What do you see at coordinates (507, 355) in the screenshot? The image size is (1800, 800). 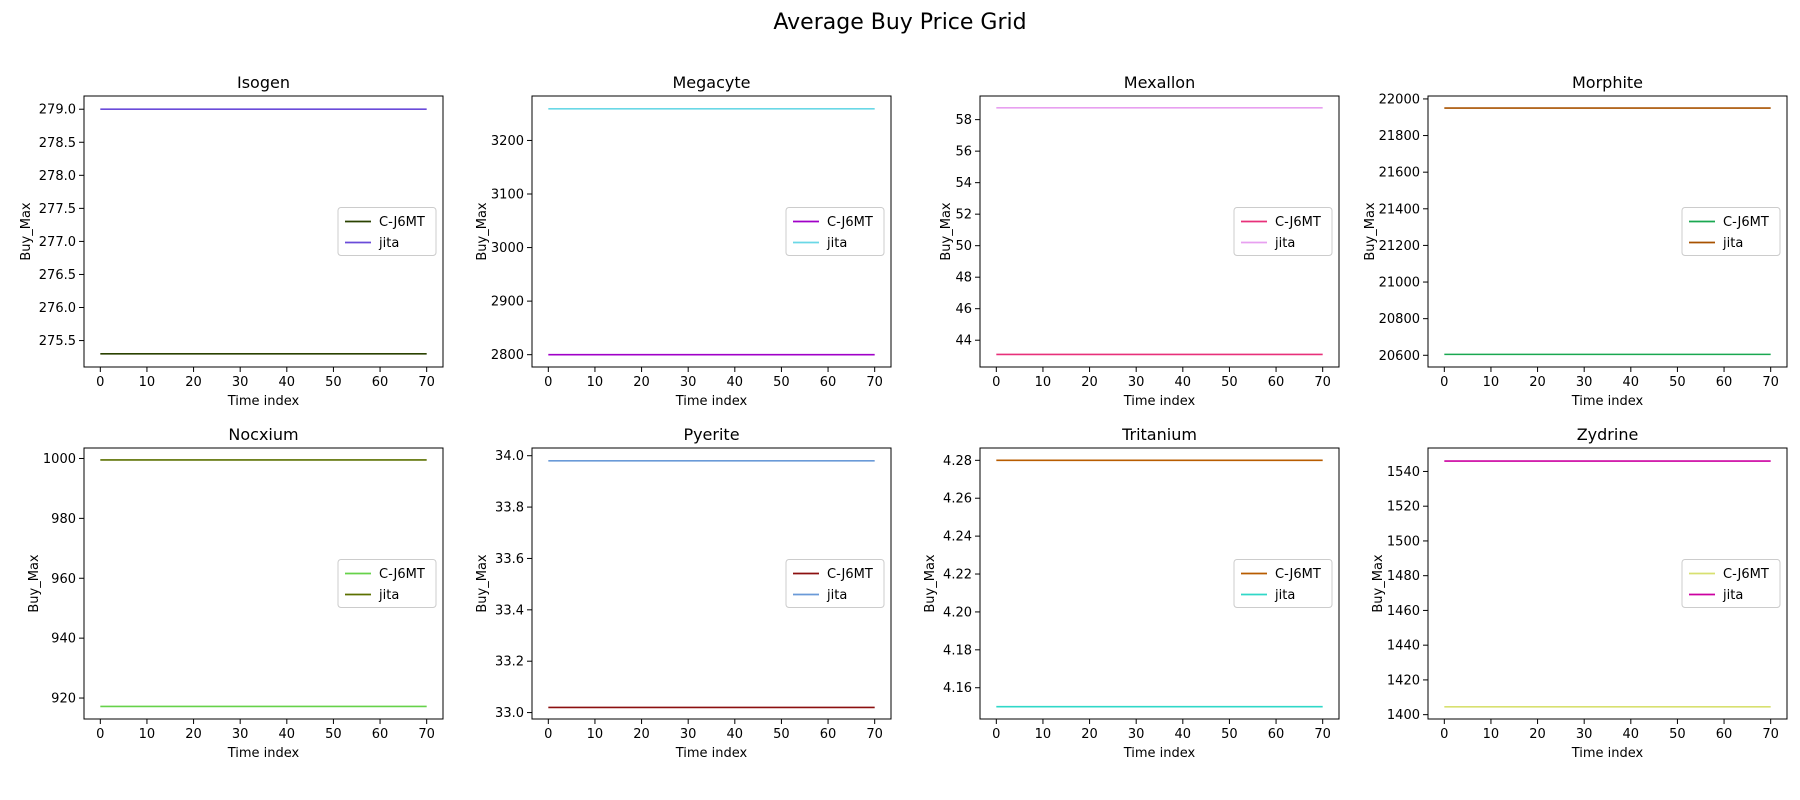 I see `y-tick-label: 2800` at bounding box center [507, 355].